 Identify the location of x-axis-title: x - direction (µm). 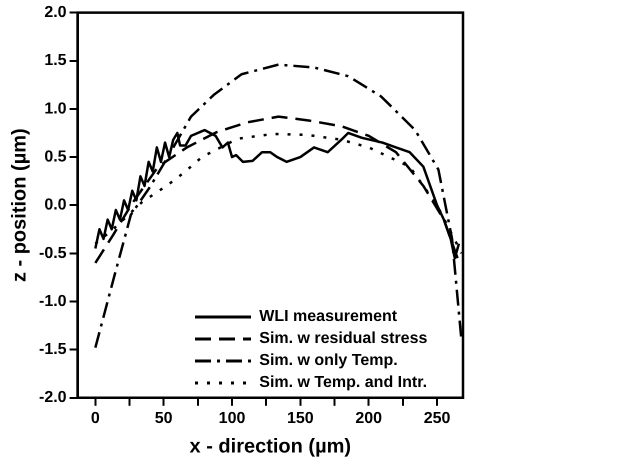
(271, 447).